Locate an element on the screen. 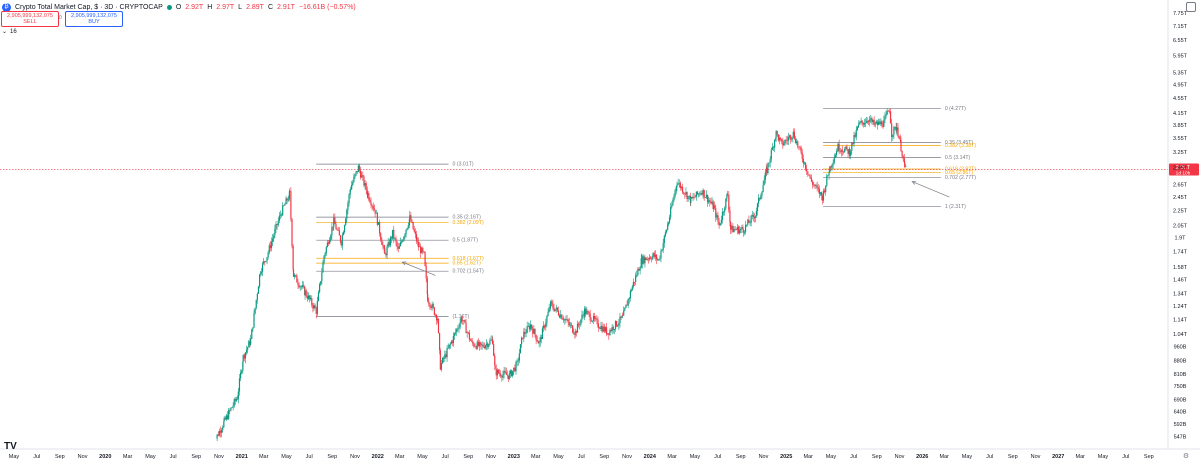  y-tick-label: 2.95T is located at coordinates (1180, 168).